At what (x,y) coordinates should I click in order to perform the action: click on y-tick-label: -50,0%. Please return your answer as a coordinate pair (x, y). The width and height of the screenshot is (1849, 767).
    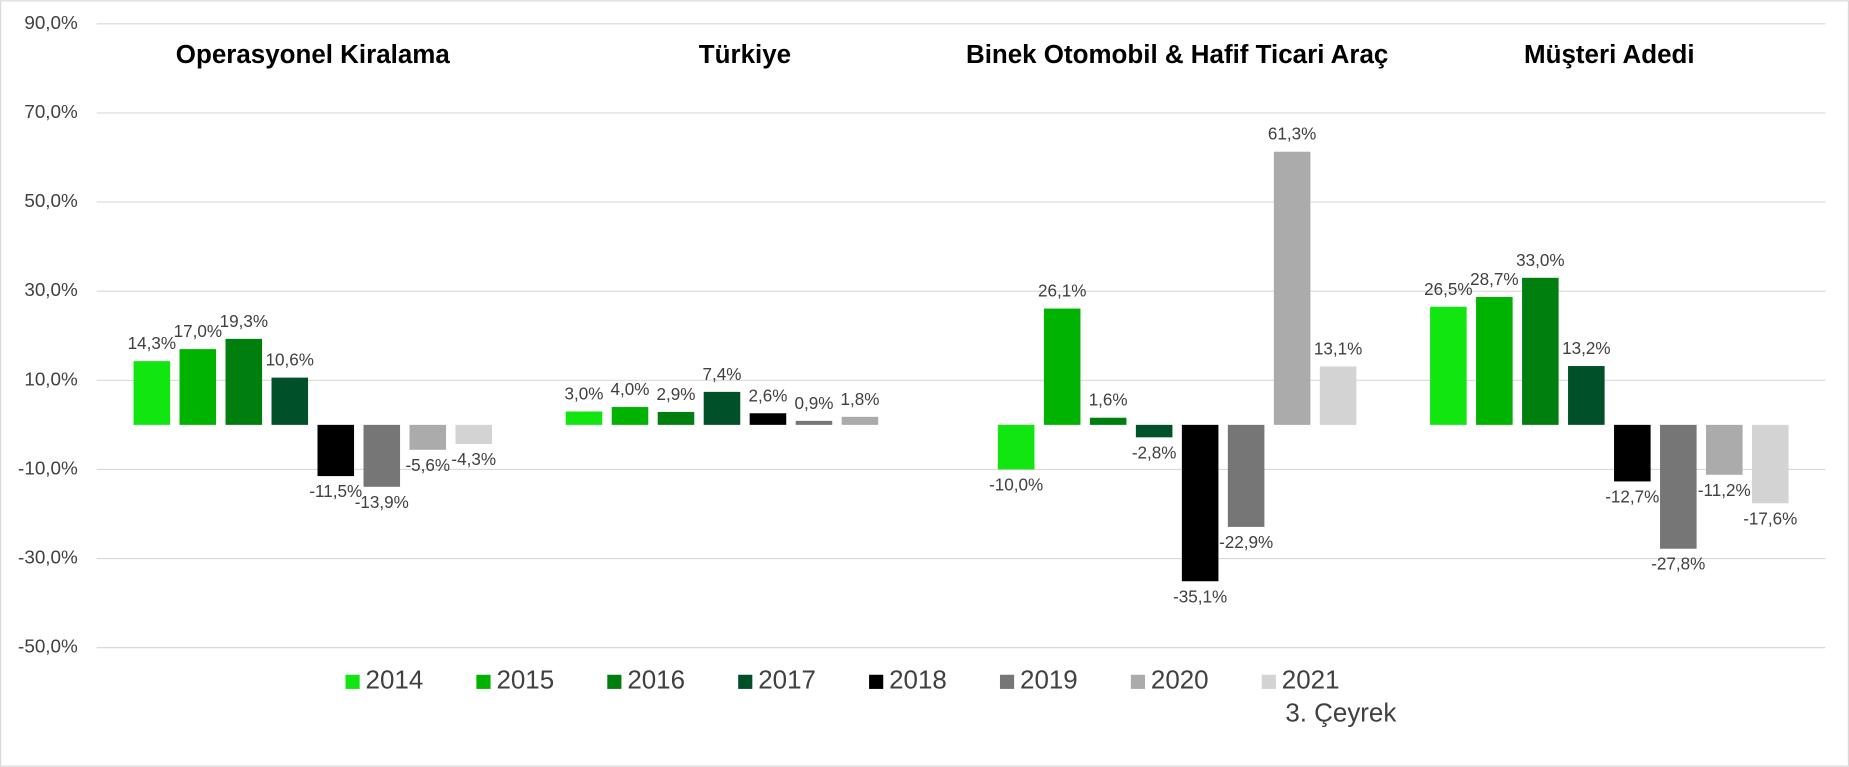
    Looking at the image, I should click on (48, 646).